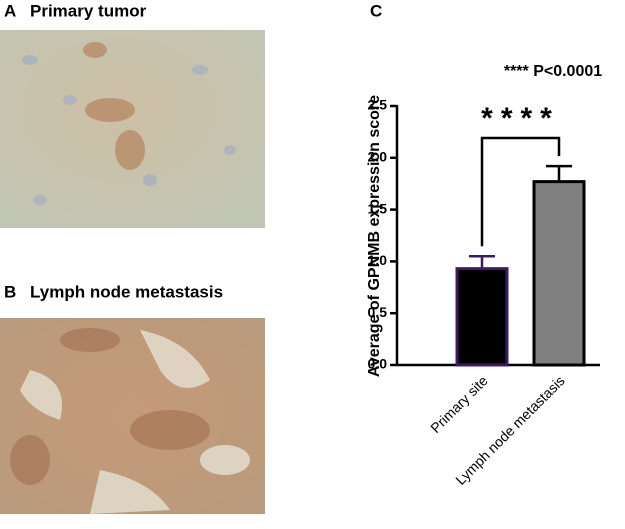 This screenshot has width=625, height=529. What do you see at coordinates (126, 291) in the screenshot?
I see `panel-title: Lymph node metastasis` at bounding box center [126, 291].